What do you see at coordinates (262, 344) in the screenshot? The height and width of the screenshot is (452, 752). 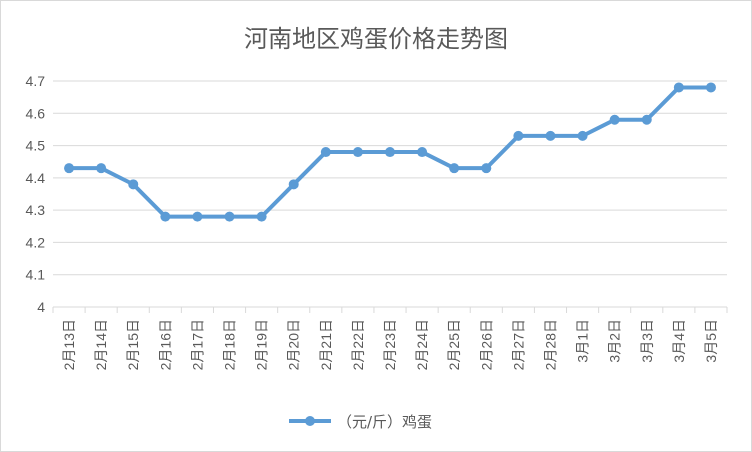 I see `x-tick-label: 2月19日` at bounding box center [262, 344].